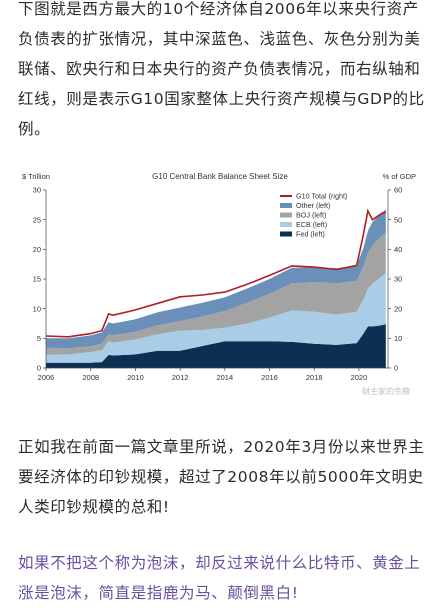  Describe the element at coordinates (37, 279) in the screenshot. I see `left-tick-label: 15` at that location.